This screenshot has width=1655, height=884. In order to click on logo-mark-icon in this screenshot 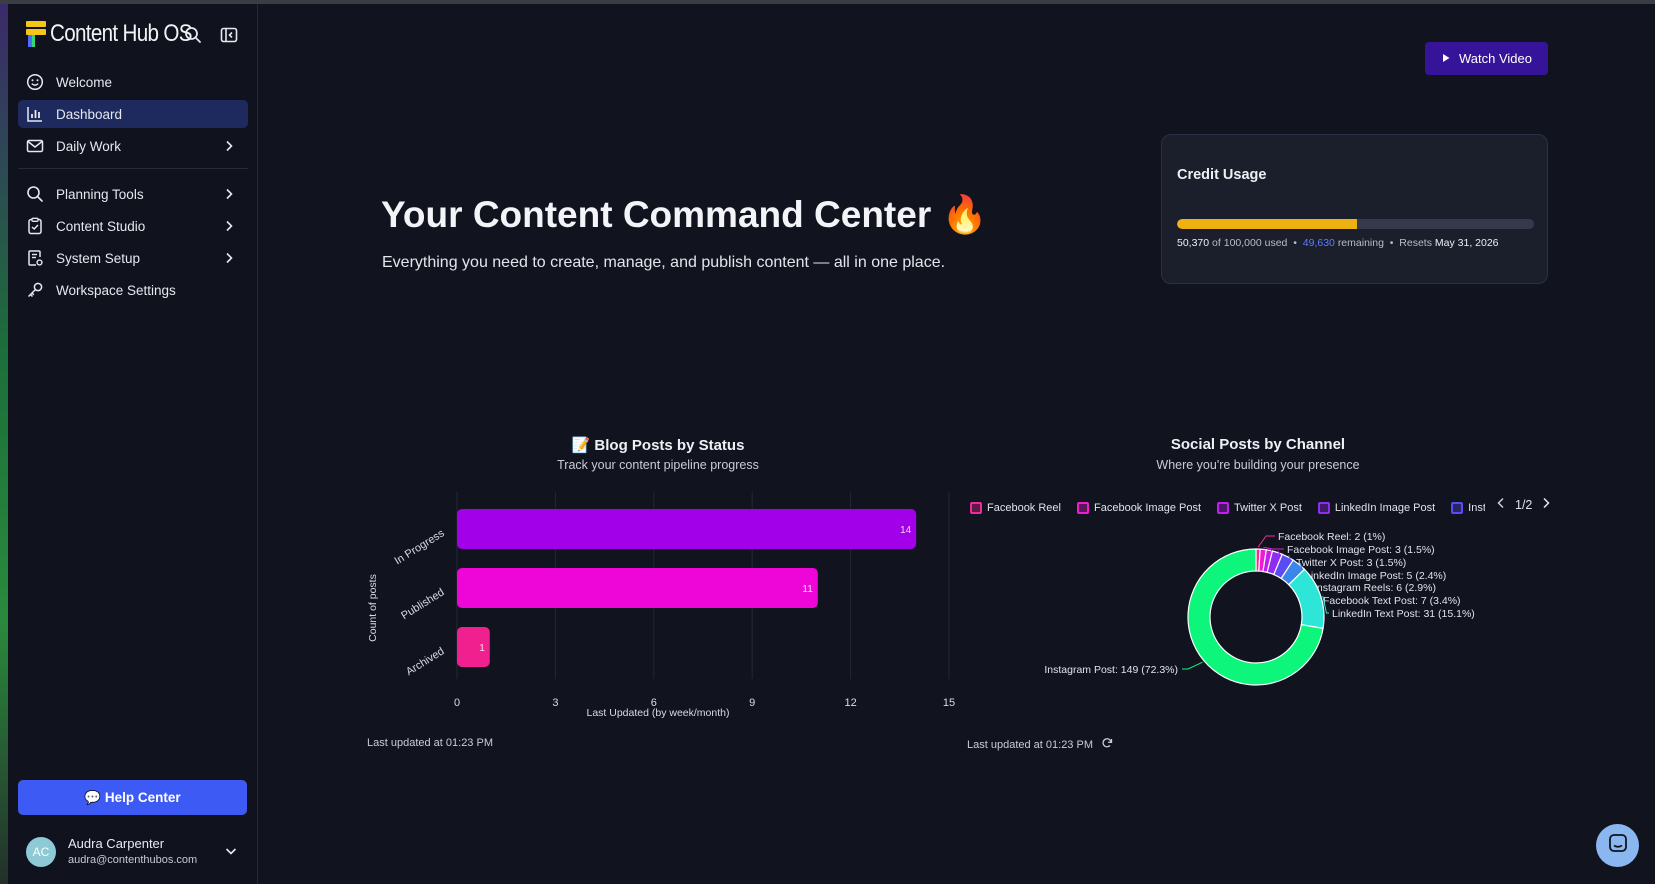, I will do `click(36, 34)`.